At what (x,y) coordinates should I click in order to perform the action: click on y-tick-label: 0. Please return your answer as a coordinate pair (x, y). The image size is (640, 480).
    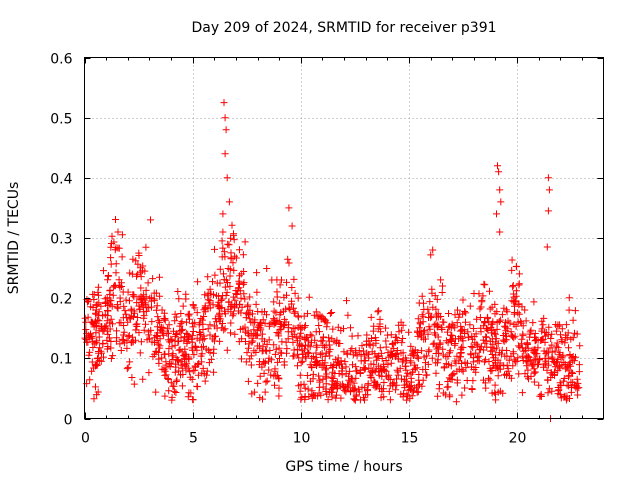
    Looking at the image, I should click on (68, 421).